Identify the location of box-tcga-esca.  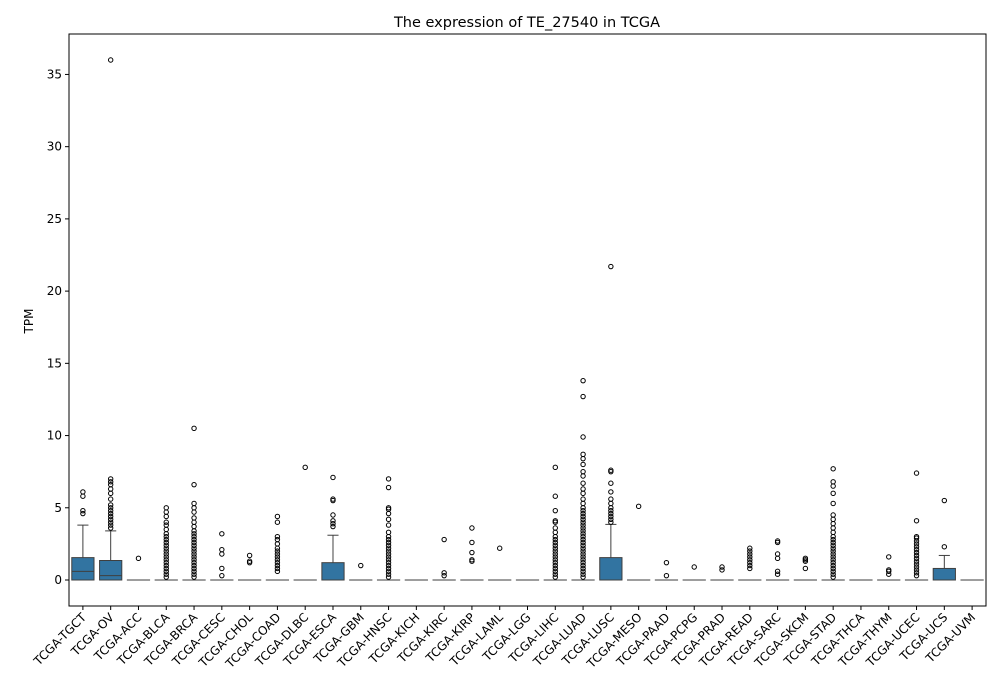
(333, 527).